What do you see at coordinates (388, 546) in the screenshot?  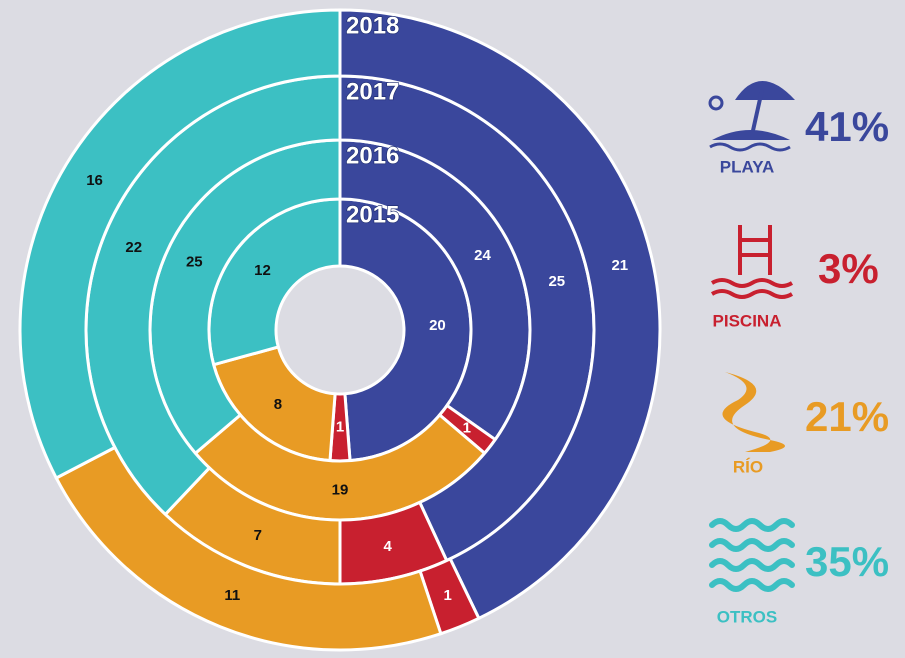 I see `data-label: 4` at bounding box center [388, 546].